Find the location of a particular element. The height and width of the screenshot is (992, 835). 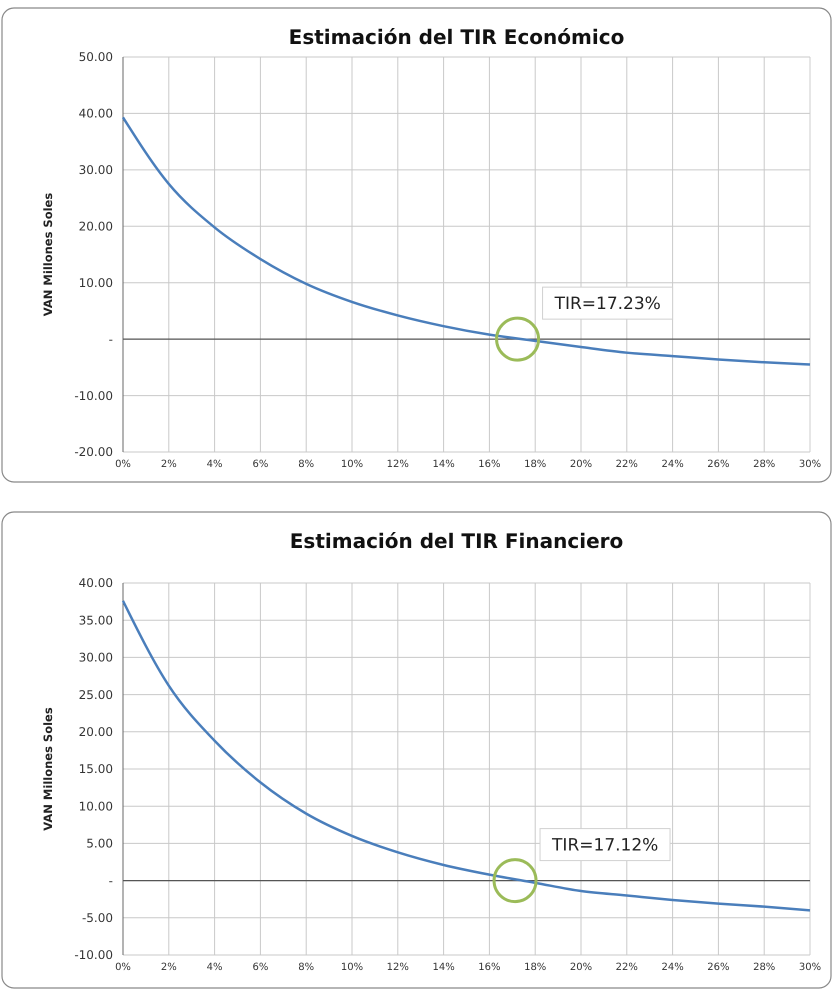

y-tick-label: -20.00 is located at coordinates (93, 452).